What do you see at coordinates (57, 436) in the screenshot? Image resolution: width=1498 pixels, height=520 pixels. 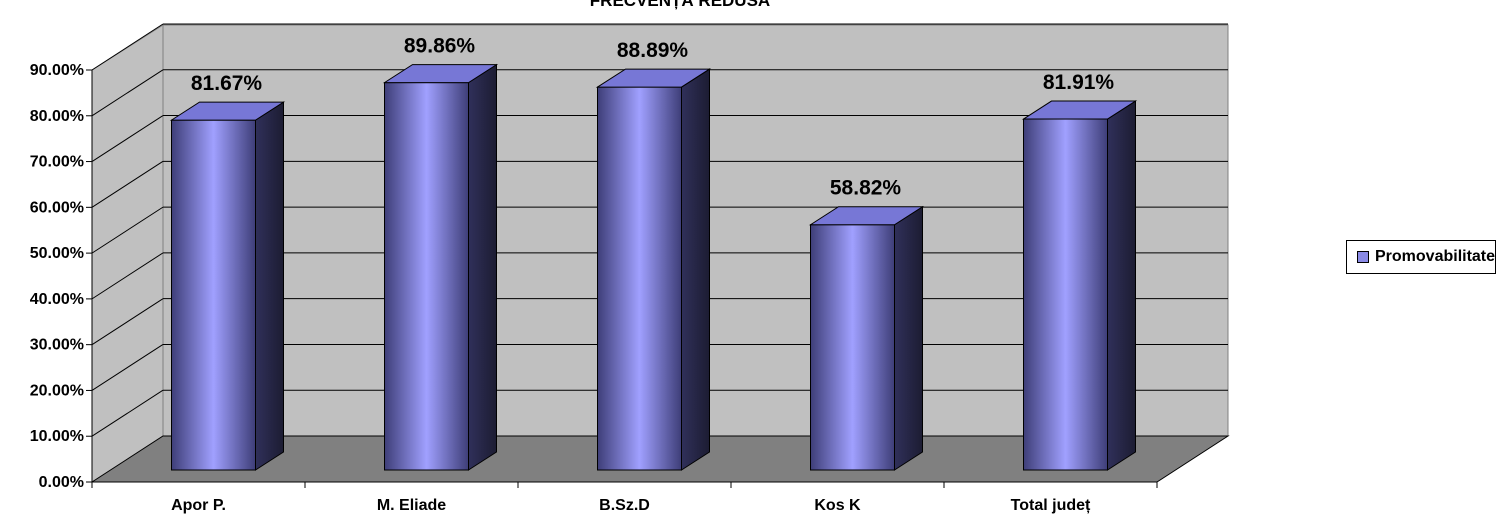 I see `y-tick-label: 10.00%` at bounding box center [57, 436].